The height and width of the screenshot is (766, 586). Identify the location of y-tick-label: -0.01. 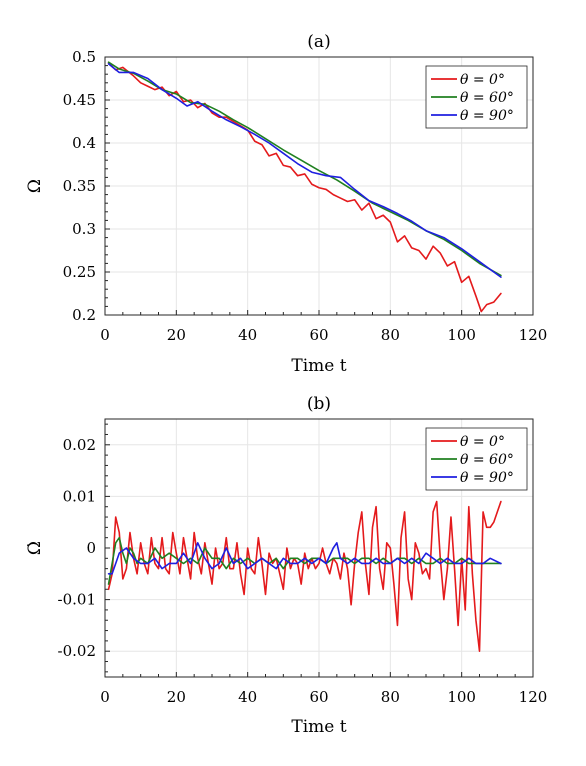
(77, 600).